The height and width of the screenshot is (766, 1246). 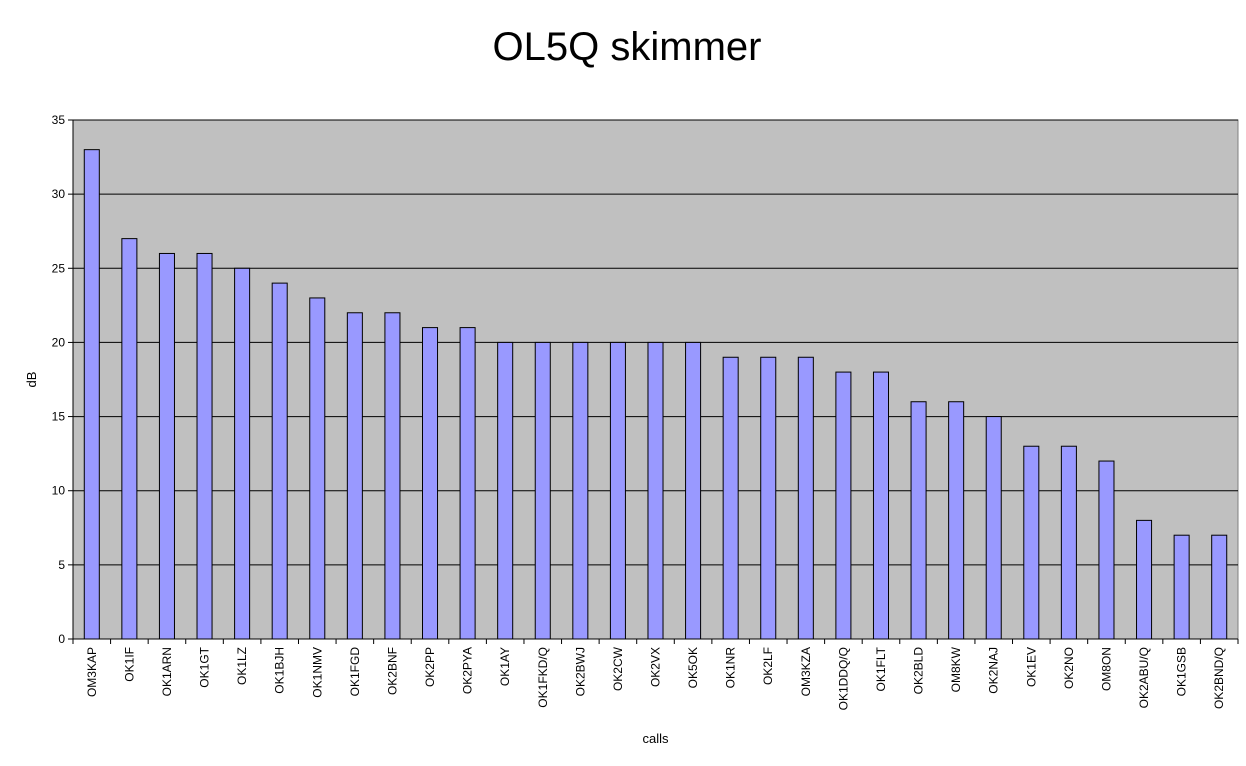 What do you see at coordinates (543, 677) in the screenshot?
I see `x-tick-label: OK1FKD/Q` at bounding box center [543, 677].